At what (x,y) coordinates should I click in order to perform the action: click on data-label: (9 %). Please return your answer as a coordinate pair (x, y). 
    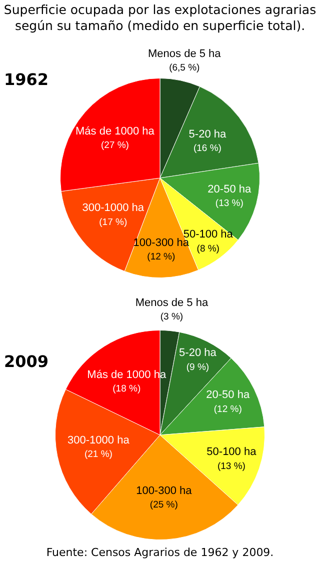
    Looking at the image, I should click on (198, 367).